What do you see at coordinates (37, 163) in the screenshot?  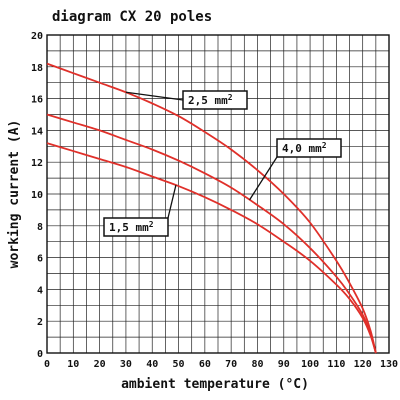 I see `y-tick-label: 12` at bounding box center [37, 163].